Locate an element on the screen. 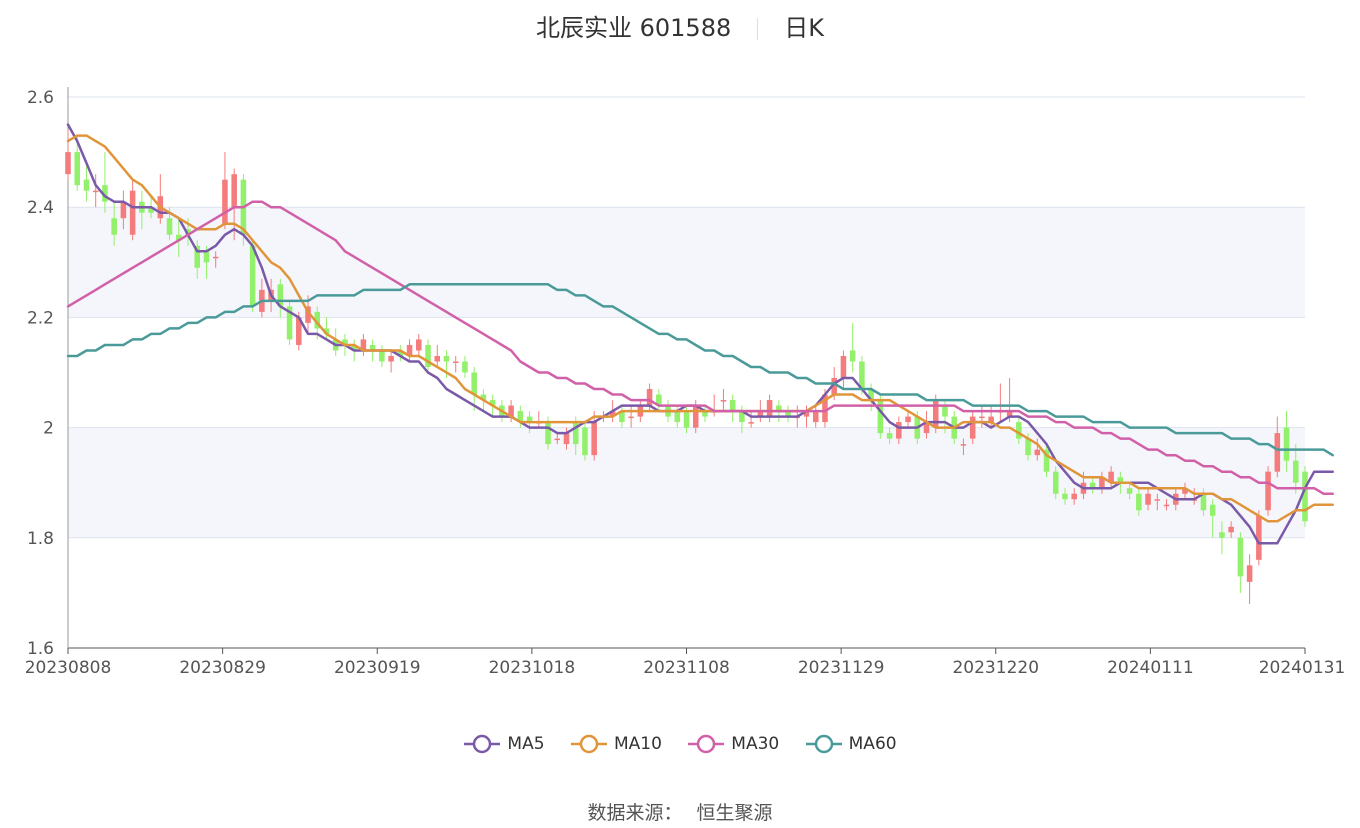 The width and height of the screenshot is (1360, 828). y-tick-label: 2 is located at coordinates (48, 429).